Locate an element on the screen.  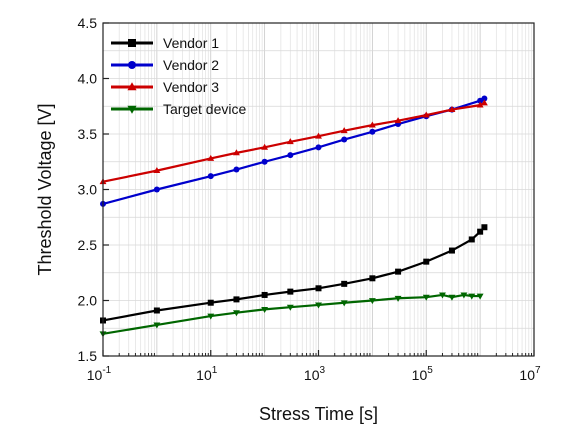
legend-label: Target device is located at coordinates (204, 109).